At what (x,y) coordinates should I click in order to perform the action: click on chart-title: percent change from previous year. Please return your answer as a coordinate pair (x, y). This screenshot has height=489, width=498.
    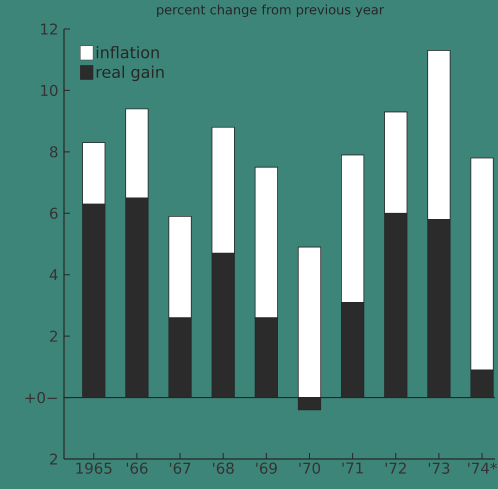
    Looking at the image, I should click on (270, 11).